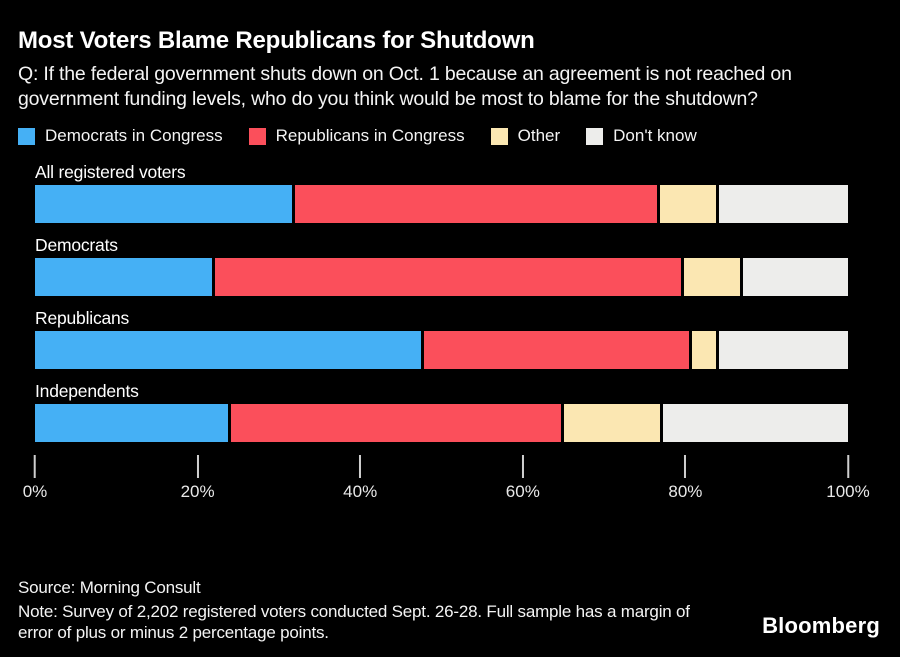  I want to click on tick-label: 80%, so click(685, 491).